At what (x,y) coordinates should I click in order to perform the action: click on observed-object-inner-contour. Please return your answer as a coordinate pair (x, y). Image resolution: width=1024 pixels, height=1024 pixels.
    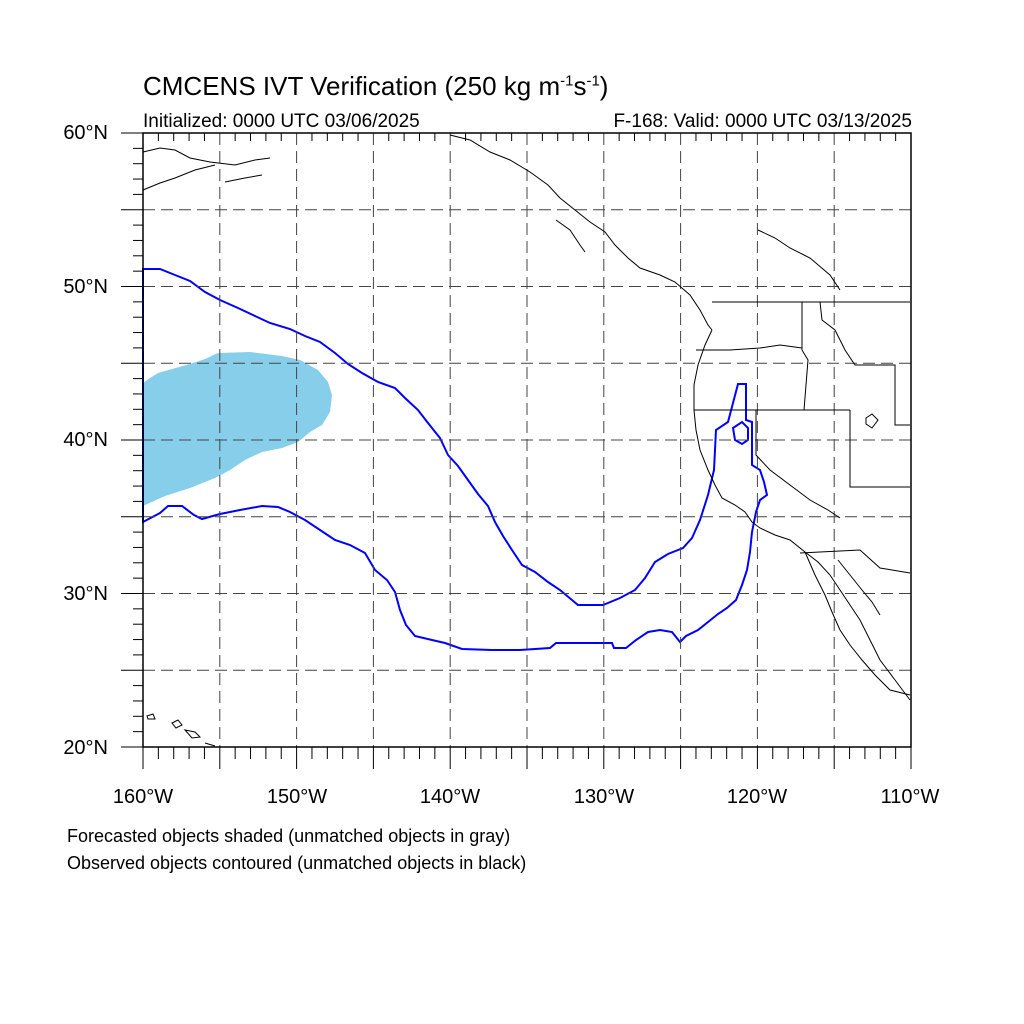
    Looking at the image, I should click on (740, 433).